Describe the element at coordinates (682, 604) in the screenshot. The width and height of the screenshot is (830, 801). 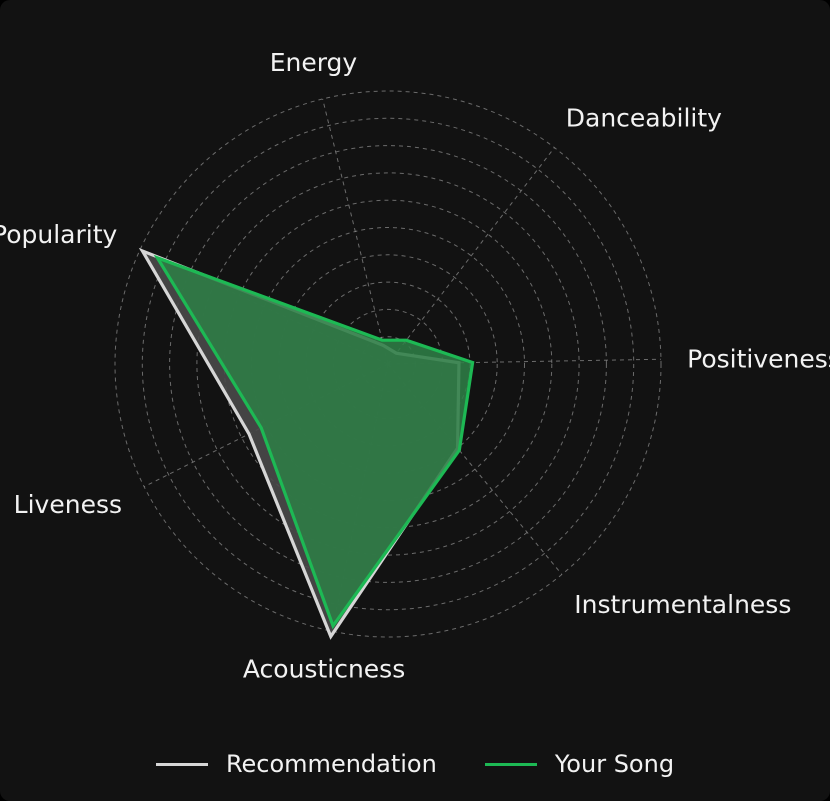
I see `axis-label-instrumentalness: Instrumentalness` at that location.